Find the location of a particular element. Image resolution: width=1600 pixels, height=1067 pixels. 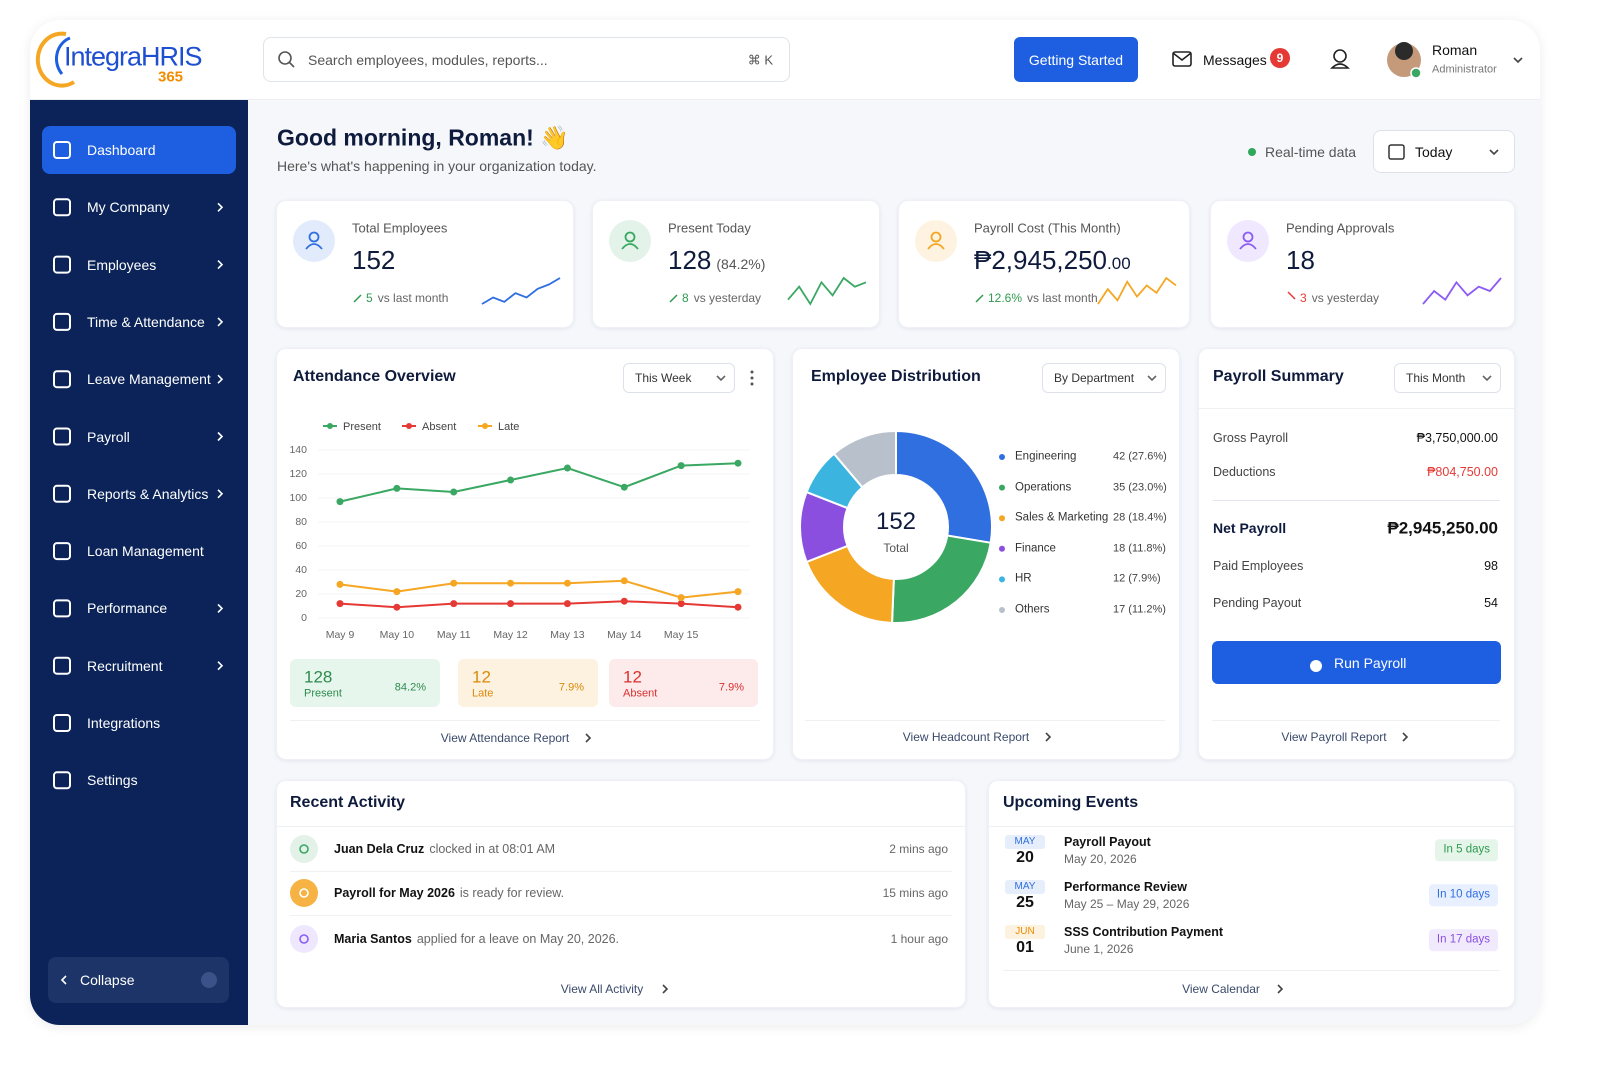

run-payroll-button is located at coordinates (1356, 662).